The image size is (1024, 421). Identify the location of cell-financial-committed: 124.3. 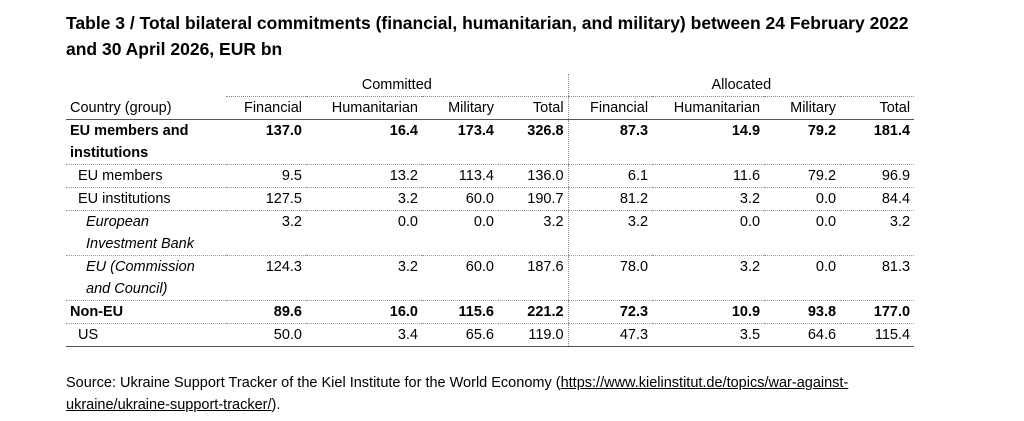
(266, 278).